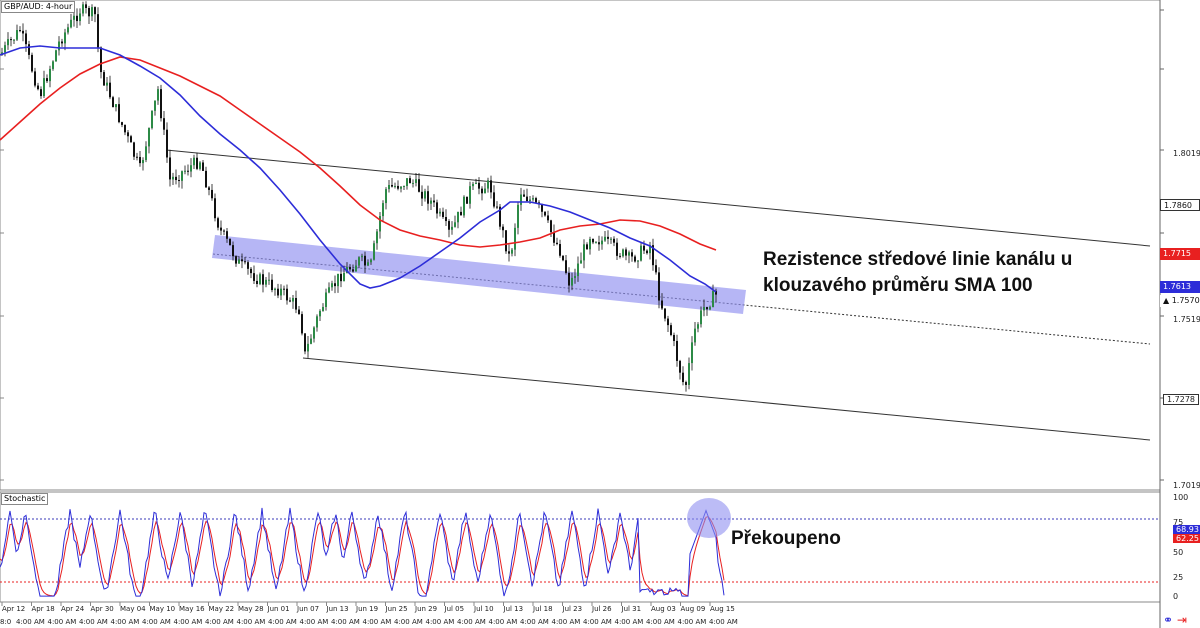 The width and height of the screenshot is (1200, 628). What do you see at coordinates (602, 609) in the screenshot?
I see `x-date-label: Jul 26` at bounding box center [602, 609].